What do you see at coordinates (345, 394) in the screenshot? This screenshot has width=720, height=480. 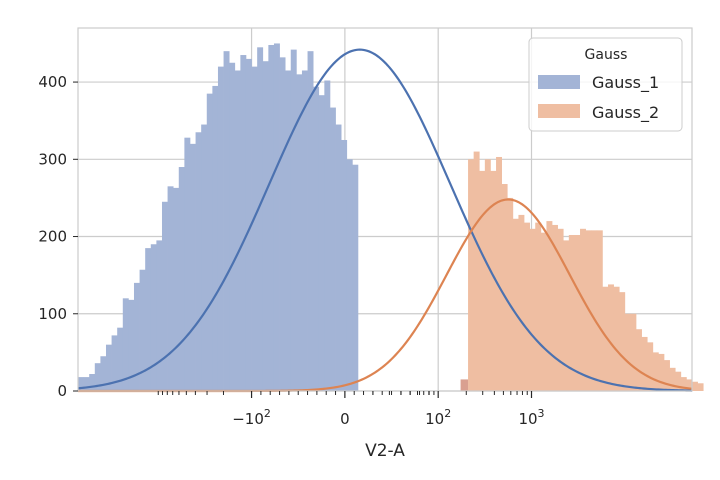 I see `x-axis-ticks` at bounding box center [345, 394].